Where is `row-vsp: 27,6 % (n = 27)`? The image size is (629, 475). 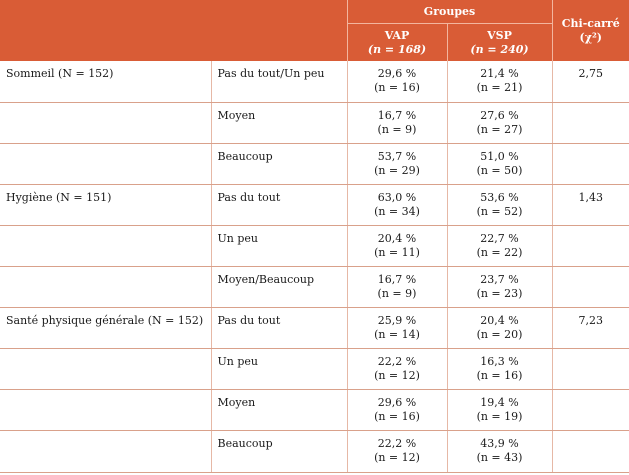
row-vsp: 27,6 % (n = 27) is located at coordinates (499, 123).